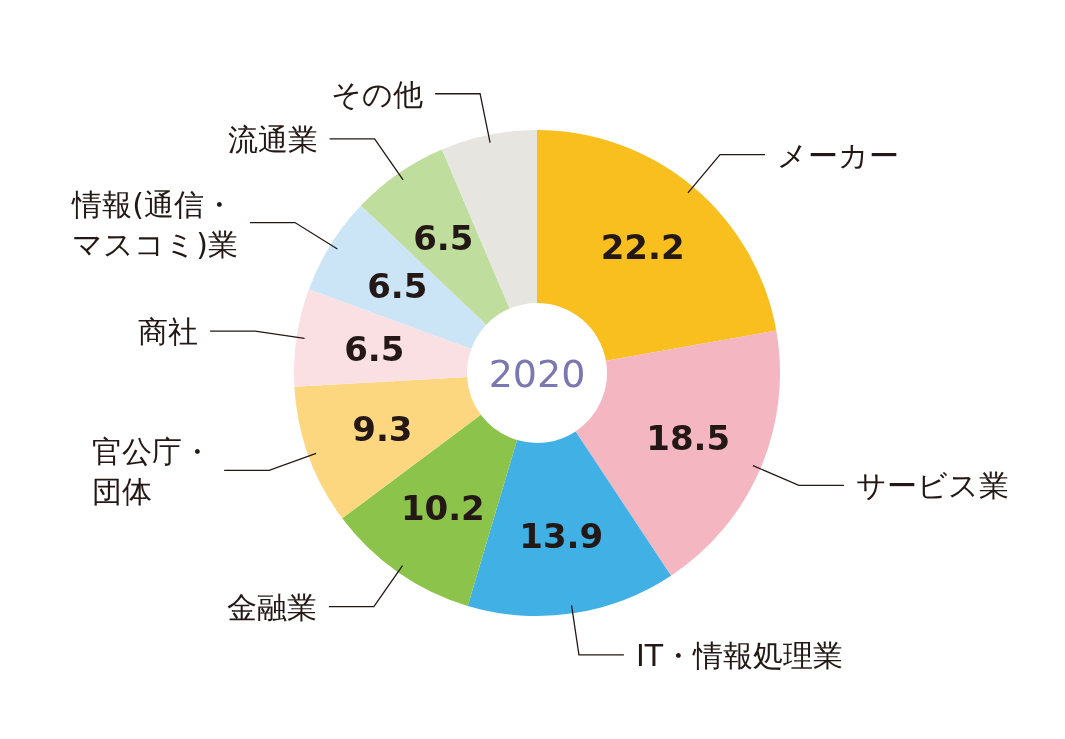 The width and height of the screenshot is (1065, 739). What do you see at coordinates (642, 246) in the screenshot?
I see `data-label: 22.2` at bounding box center [642, 246].